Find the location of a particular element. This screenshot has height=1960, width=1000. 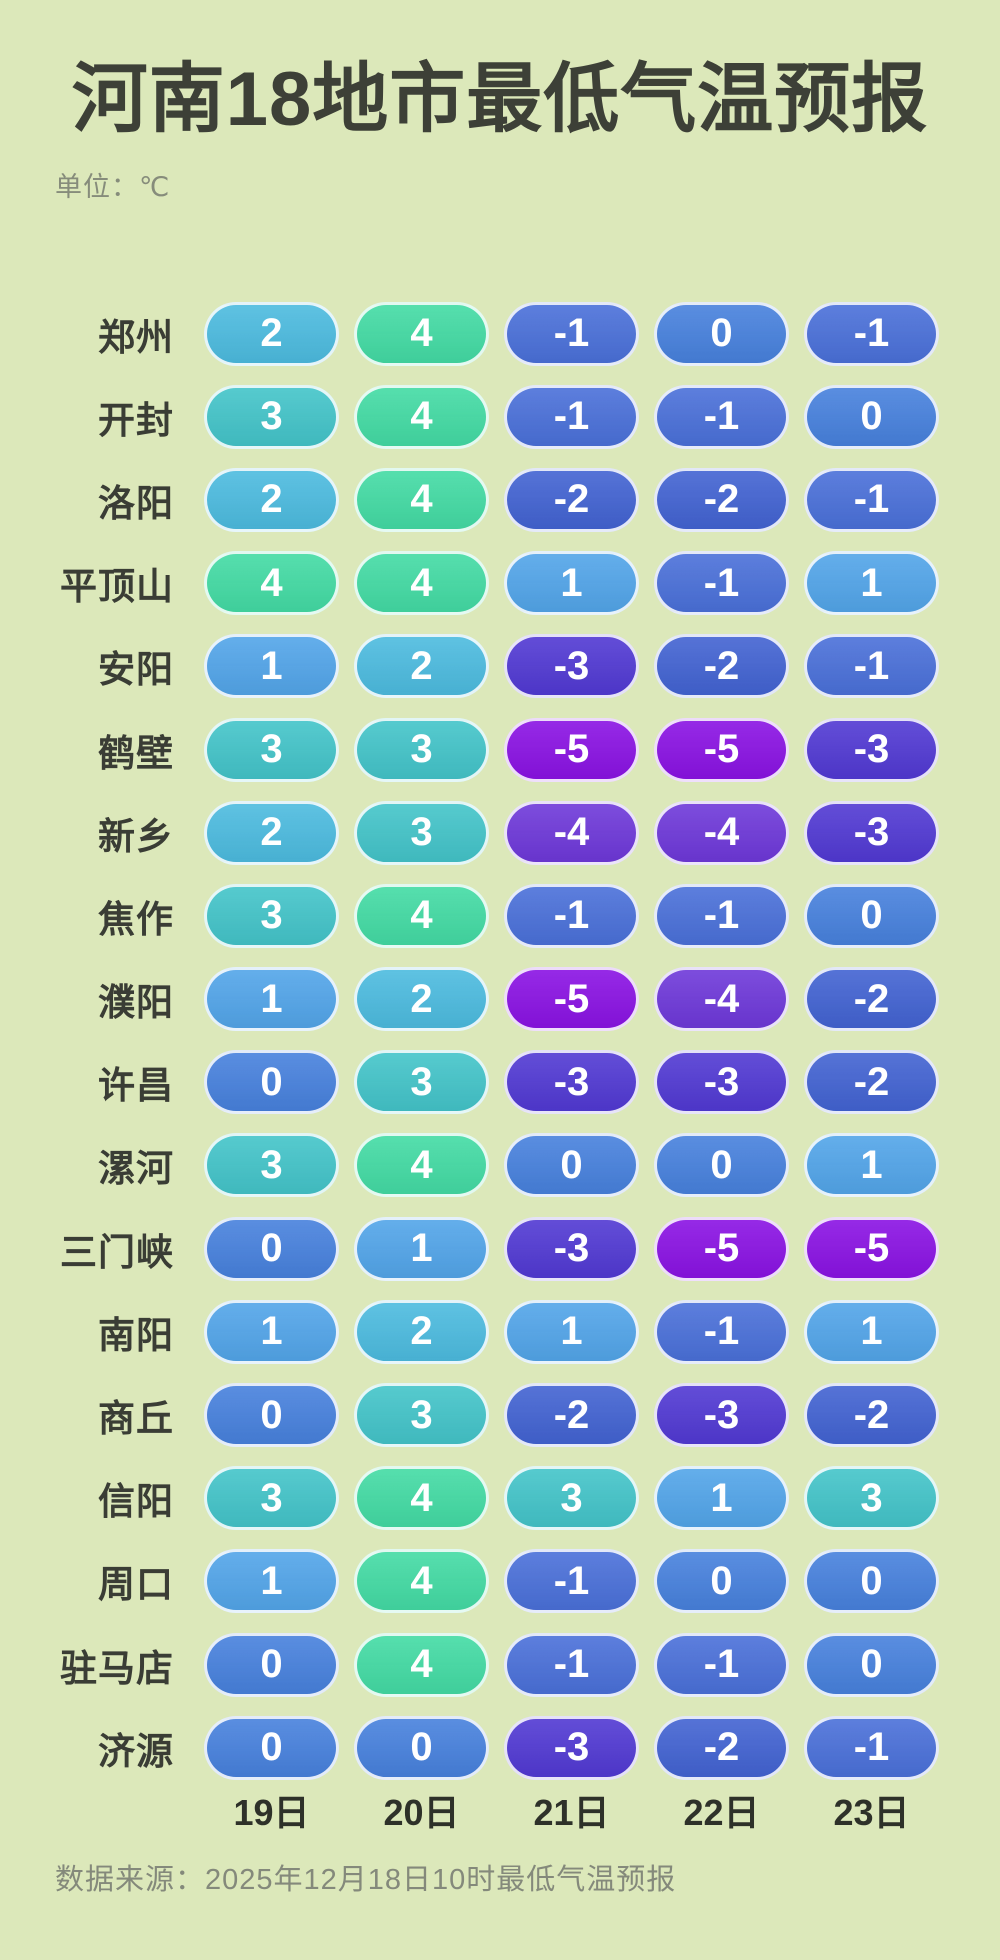

city-label: 南阳 is located at coordinates (136, 1335).